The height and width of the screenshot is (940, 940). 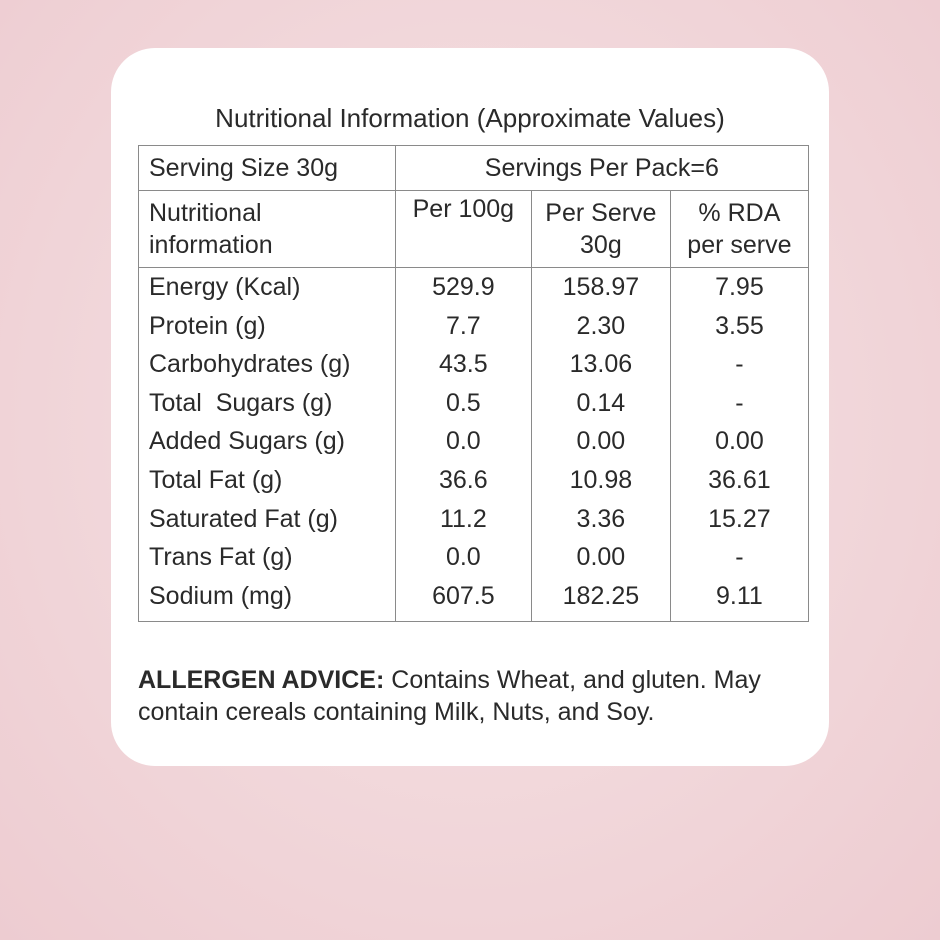 What do you see at coordinates (267, 229) in the screenshot?
I see `header-nutrient: Nutritional information` at bounding box center [267, 229].